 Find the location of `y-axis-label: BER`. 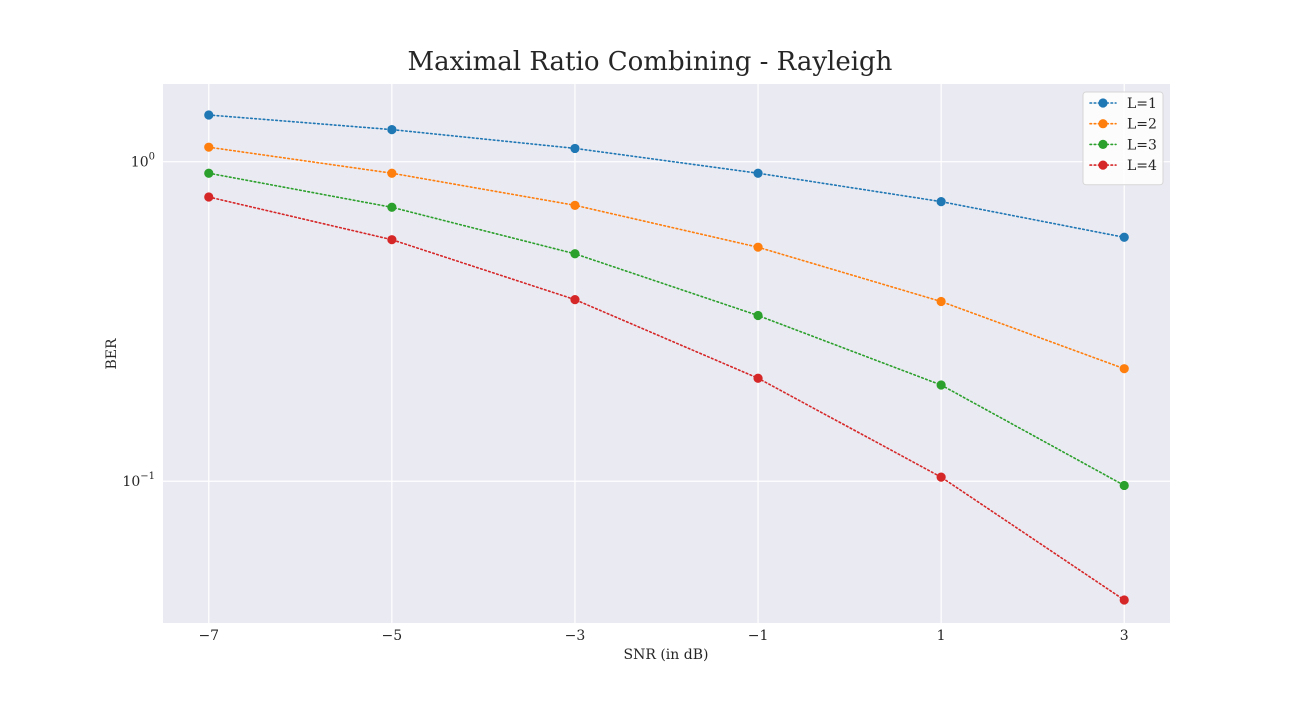

y-axis-label: BER is located at coordinates (112, 354).